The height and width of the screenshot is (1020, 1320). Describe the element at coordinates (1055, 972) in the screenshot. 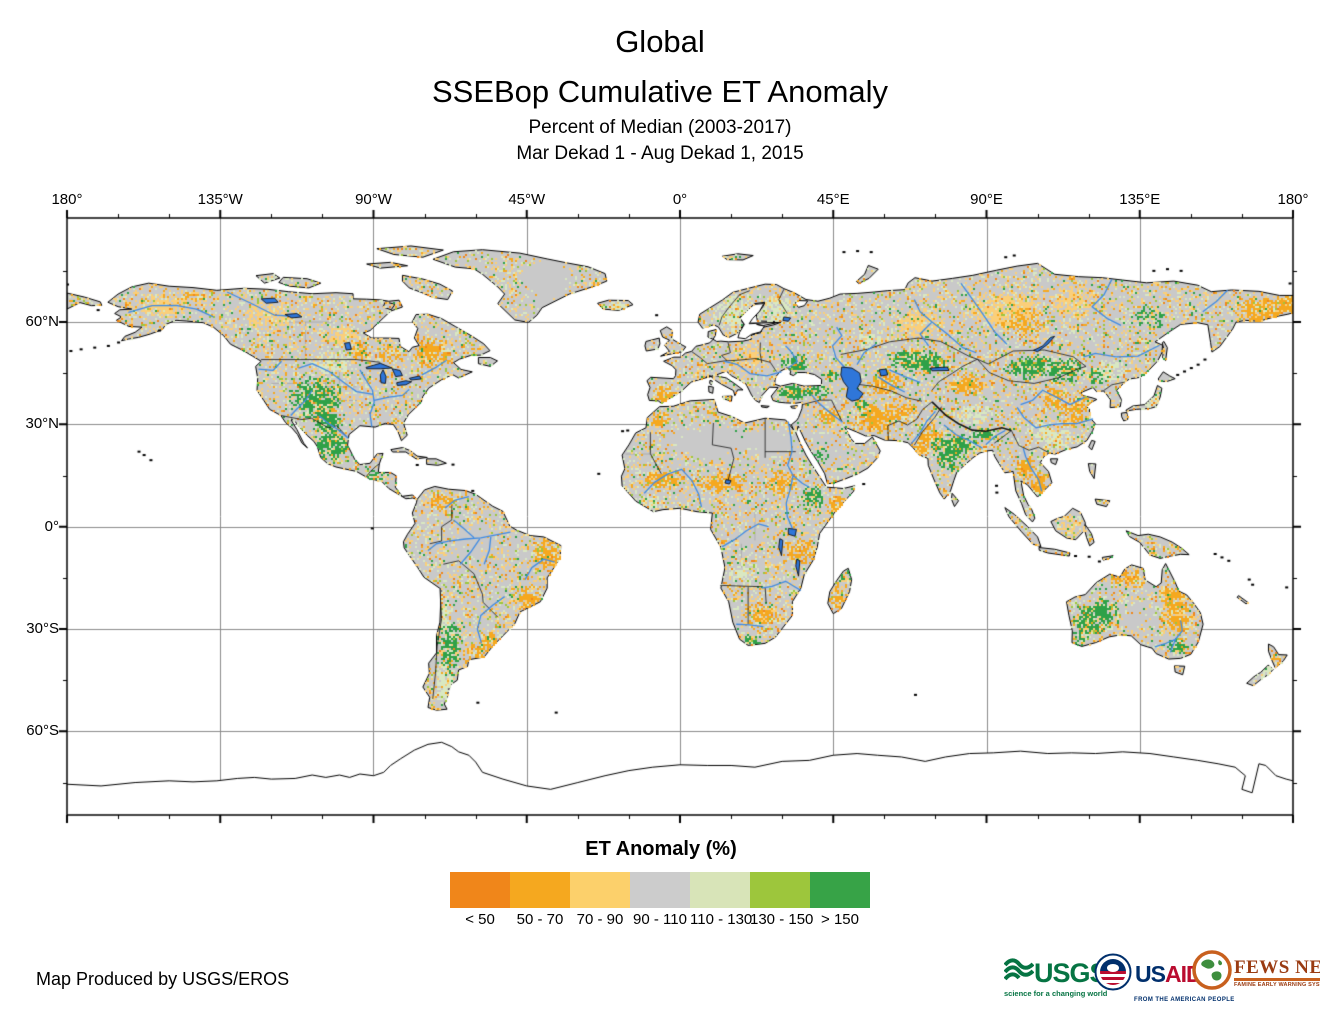

I see `usgs-logo-row: USGS` at that location.